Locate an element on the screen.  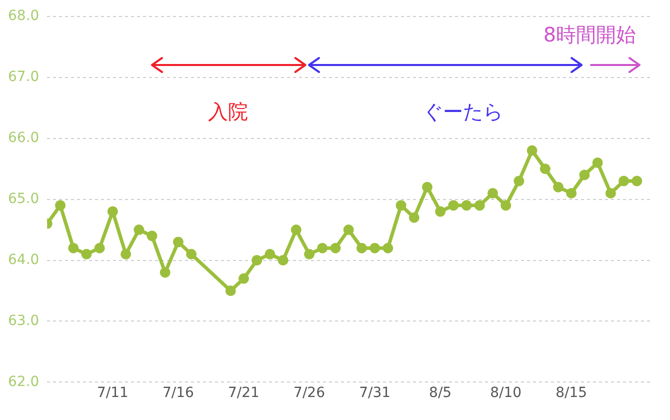
x-tick-label: 7/31 is located at coordinates (375, 393).